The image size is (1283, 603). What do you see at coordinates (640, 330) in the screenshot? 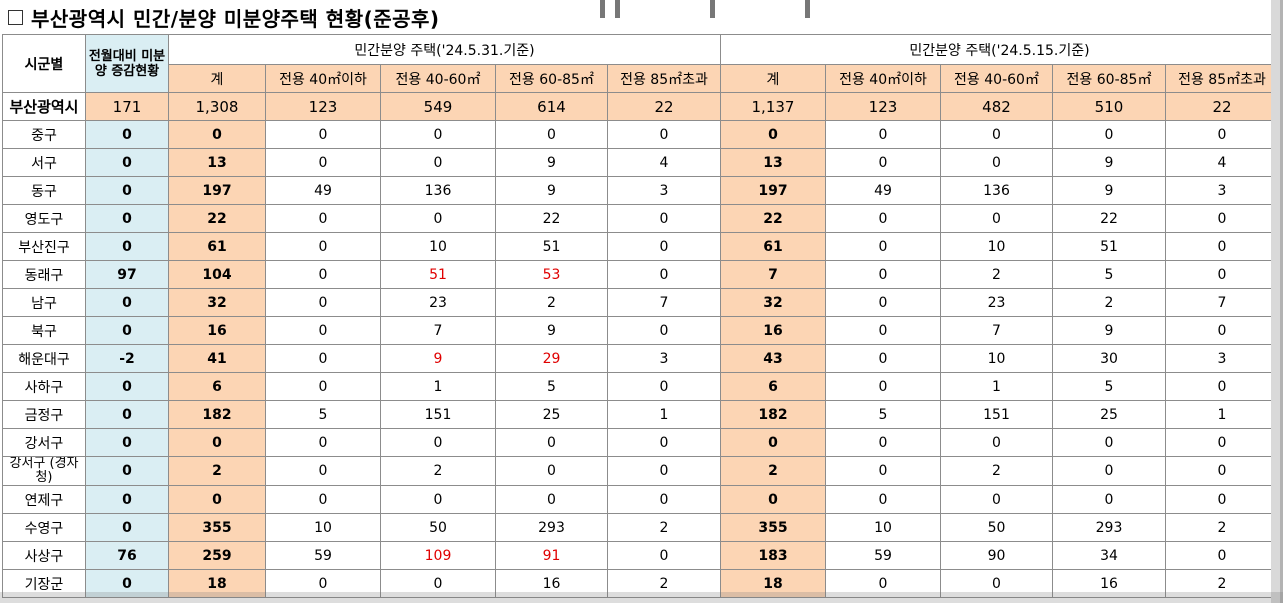
I see `table-row: 북구 0 16 0 7 9 0 16 0 7 9 0` at bounding box center [640, 330].